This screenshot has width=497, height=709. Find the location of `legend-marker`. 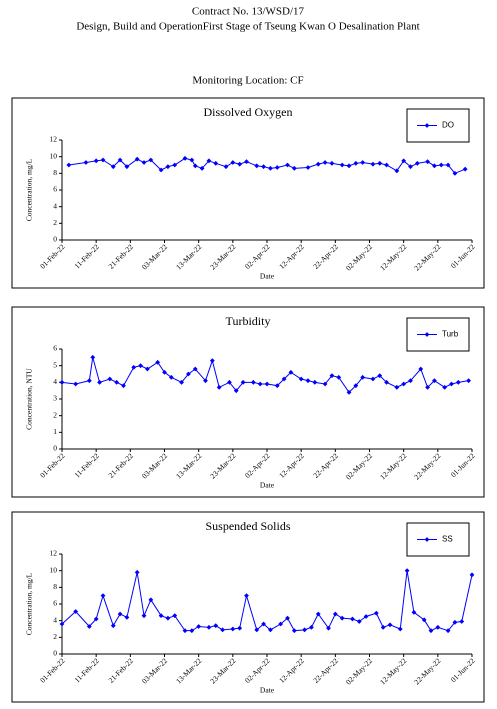

legend-marker is located at coordinates (427, 125).